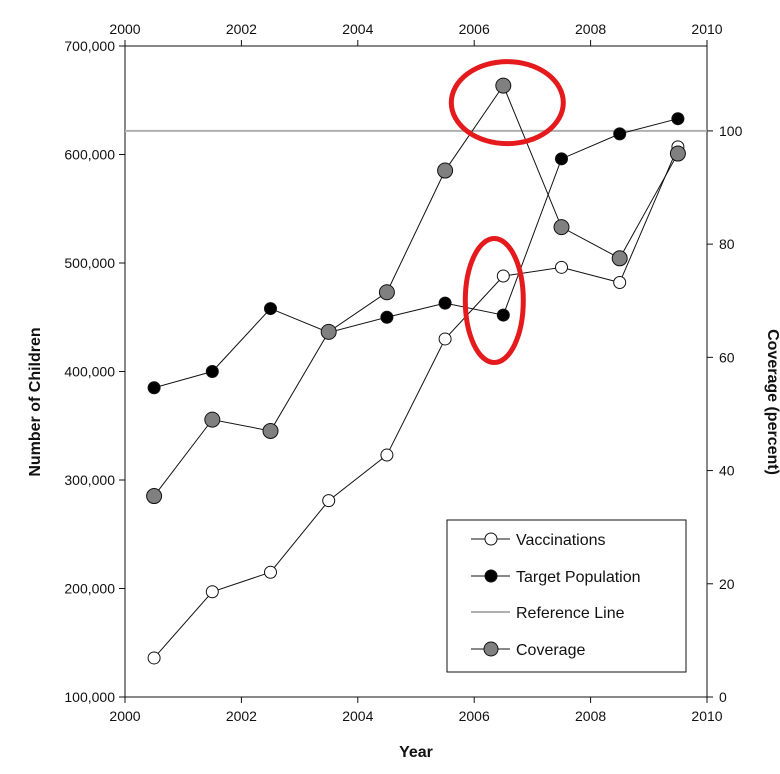 The width and height of the screenshot is (780, 774). I want to click on y-left-tick-label: 200,000, so click(89, 589).